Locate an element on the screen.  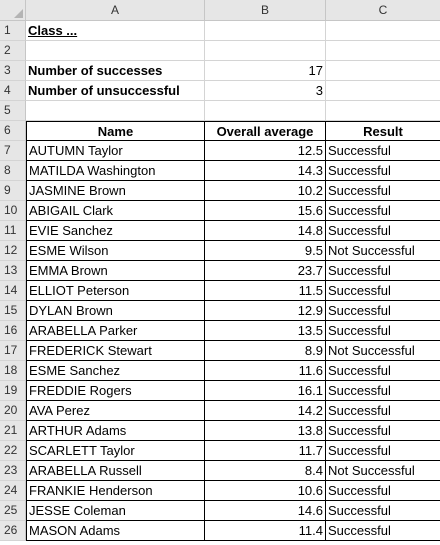
row-header-5: 5 is located at coordinates (13, 111).